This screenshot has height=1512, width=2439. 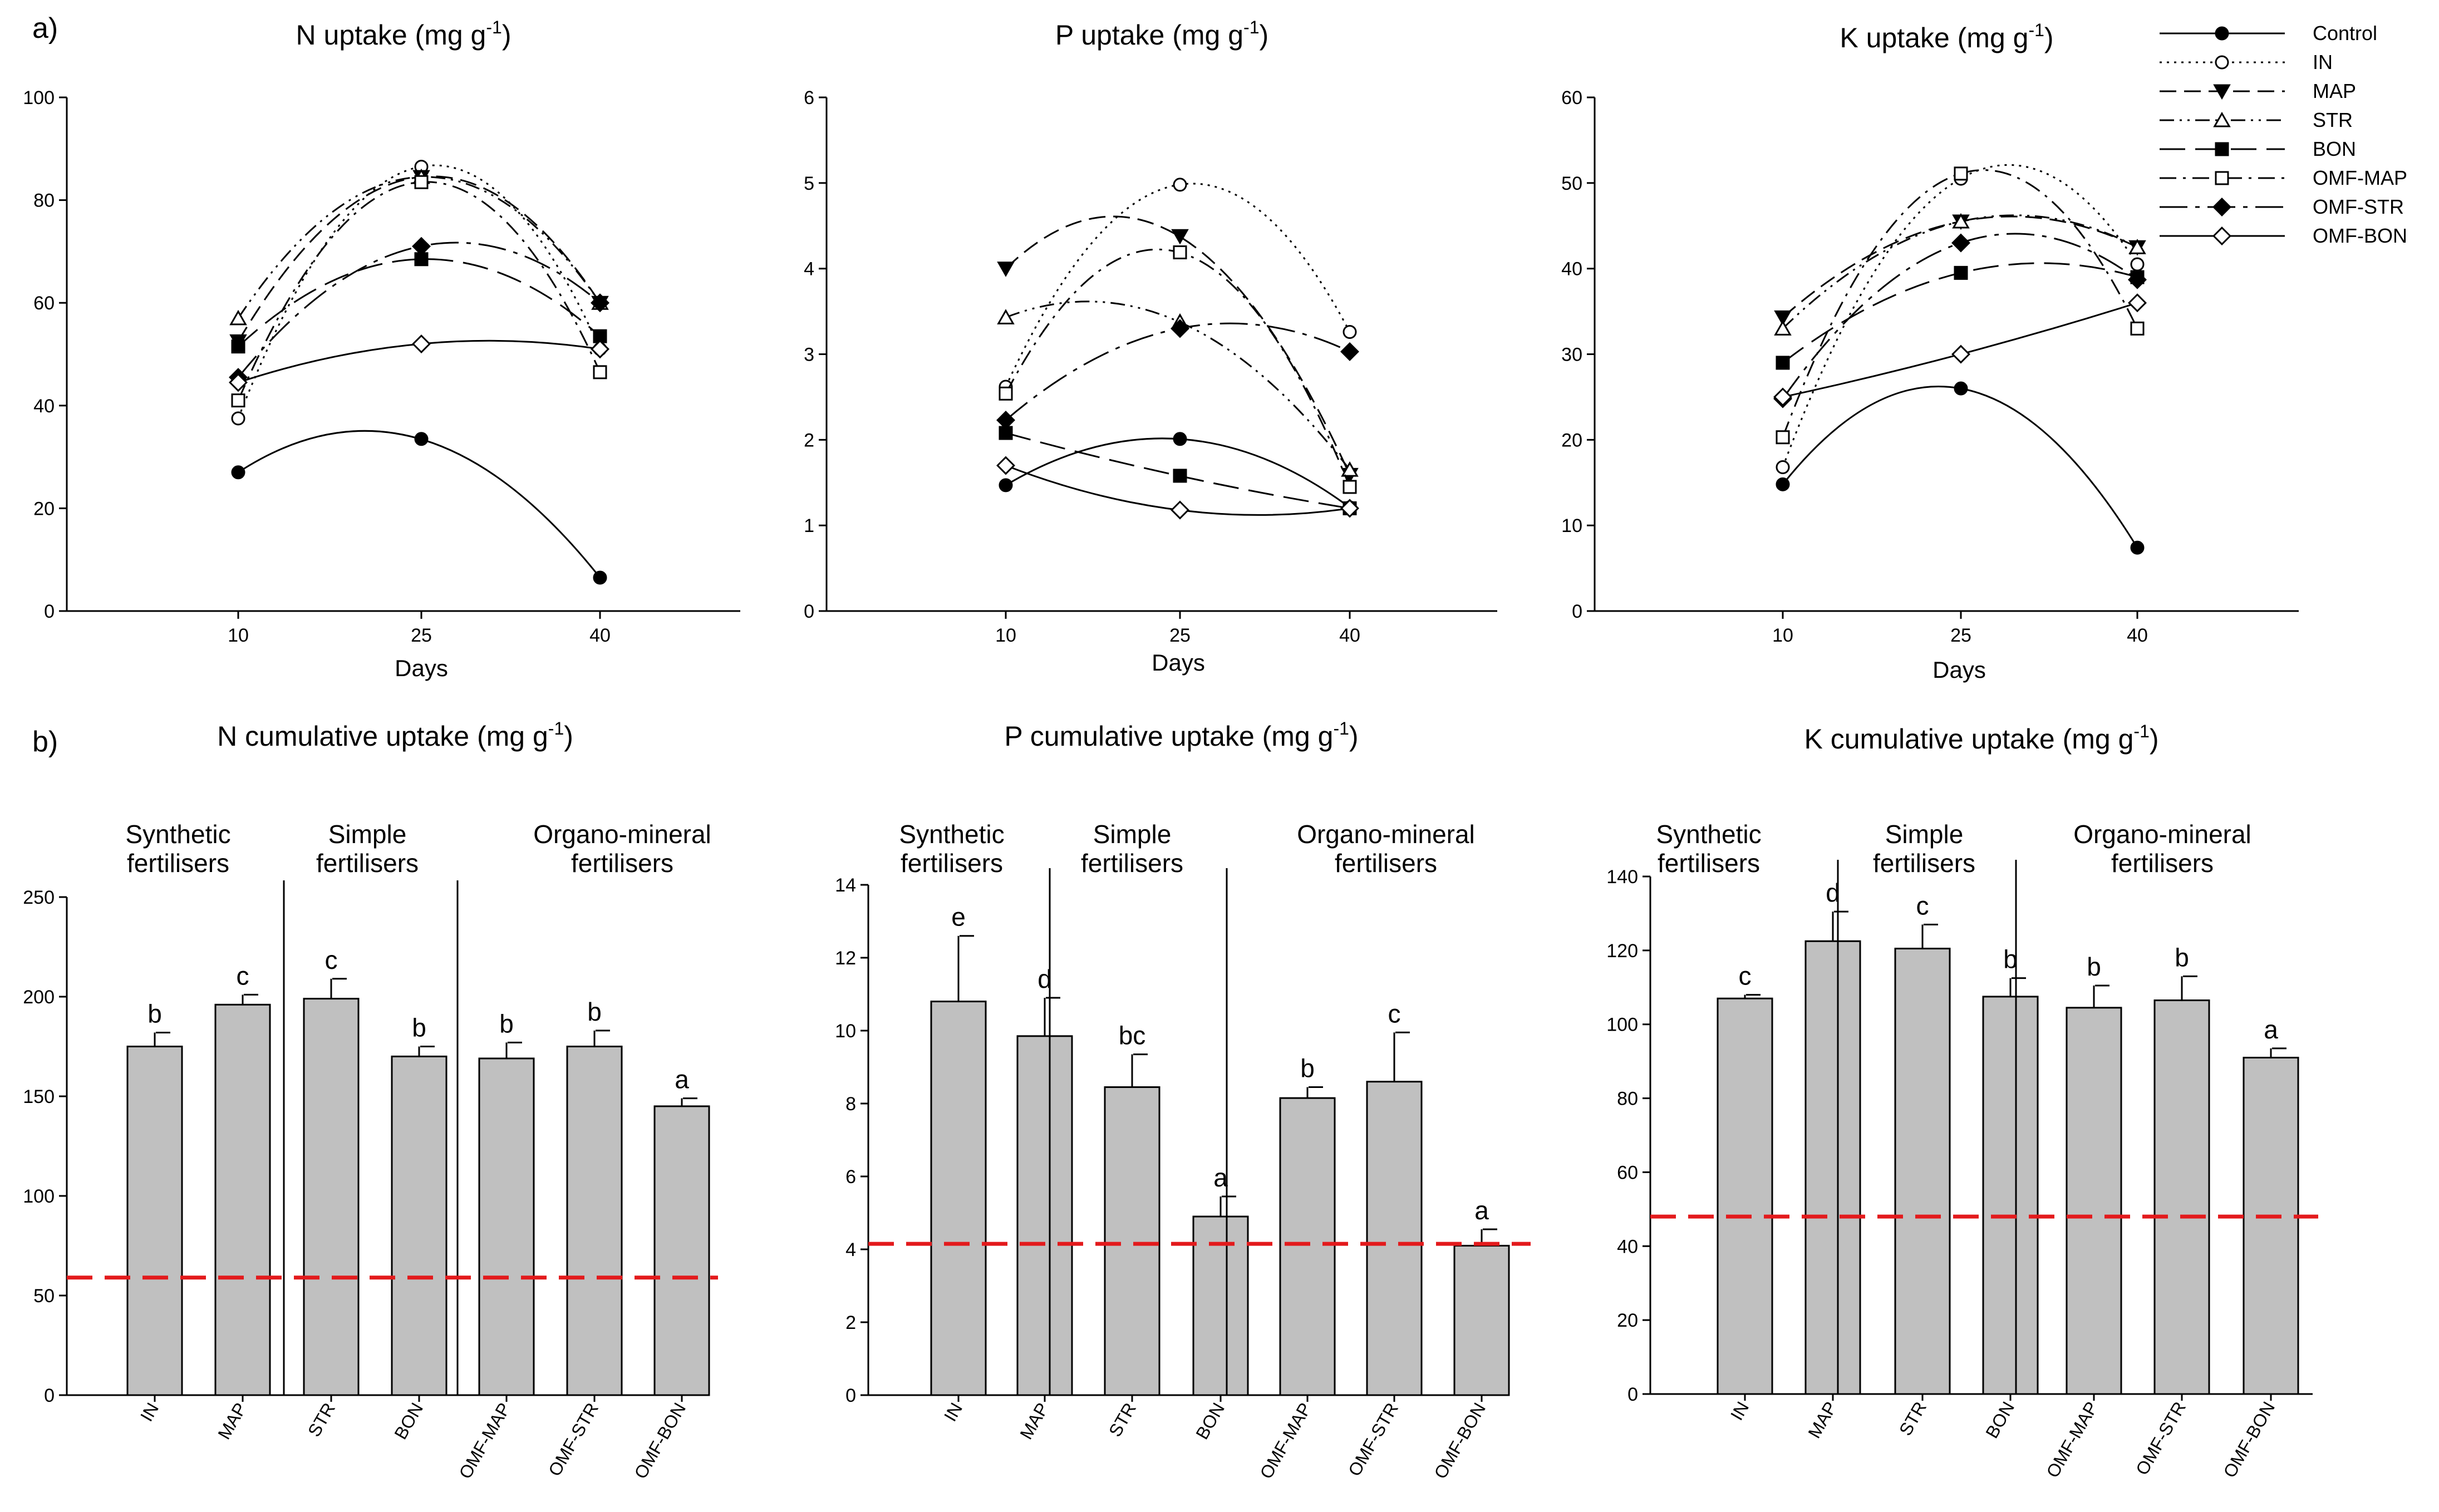 What do you see at coordinates (1221, 1305) in the screenshot?
I see `bar-bon` at bounding box center [1221, 1305].